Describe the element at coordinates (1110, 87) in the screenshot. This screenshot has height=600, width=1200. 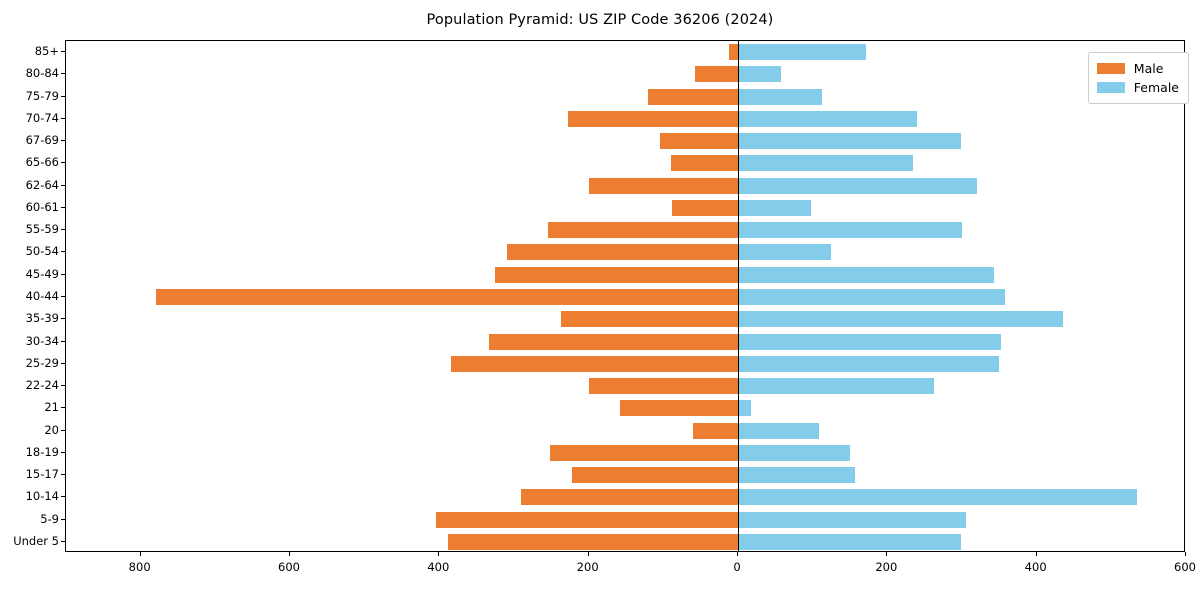
I see `legend-swatch-female-icon` at that location.